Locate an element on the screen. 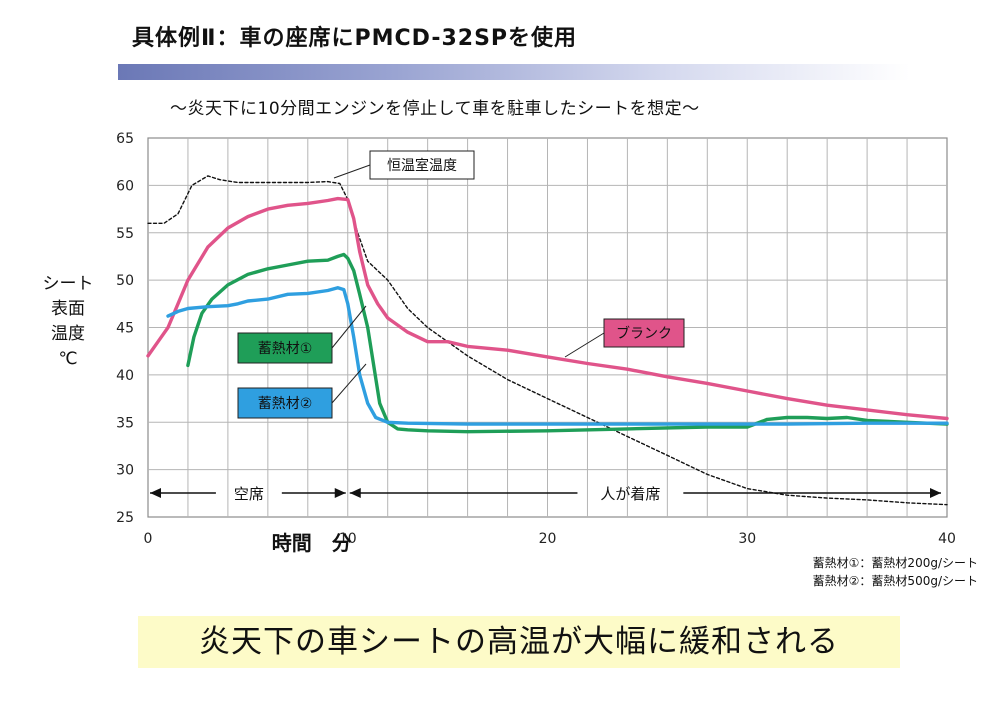 The width and height of the screenshot is (1004, 709). pcm1-label-text: 蓄熱材① is located at coordinates (285, 349).